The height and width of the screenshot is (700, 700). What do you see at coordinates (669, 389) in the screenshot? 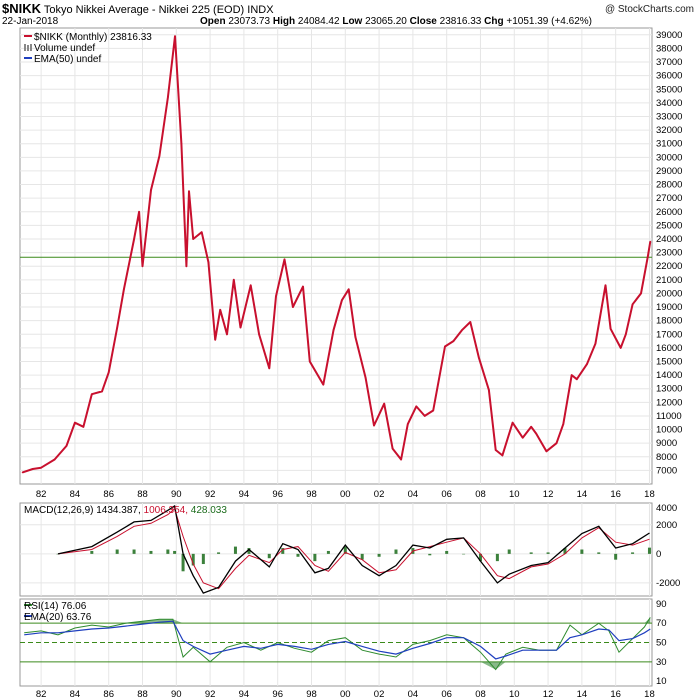
I see `price-y-tick-label: 13000` at bounding box center [669, 389].